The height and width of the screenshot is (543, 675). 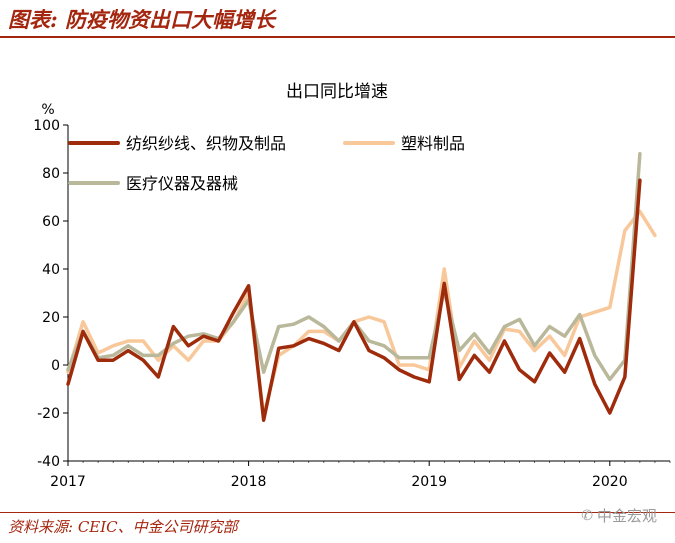 What do you see at coordinates (249, 482) in the screenshot?
I see `x-tick-label: 2018` at bounding box center [249, 482].